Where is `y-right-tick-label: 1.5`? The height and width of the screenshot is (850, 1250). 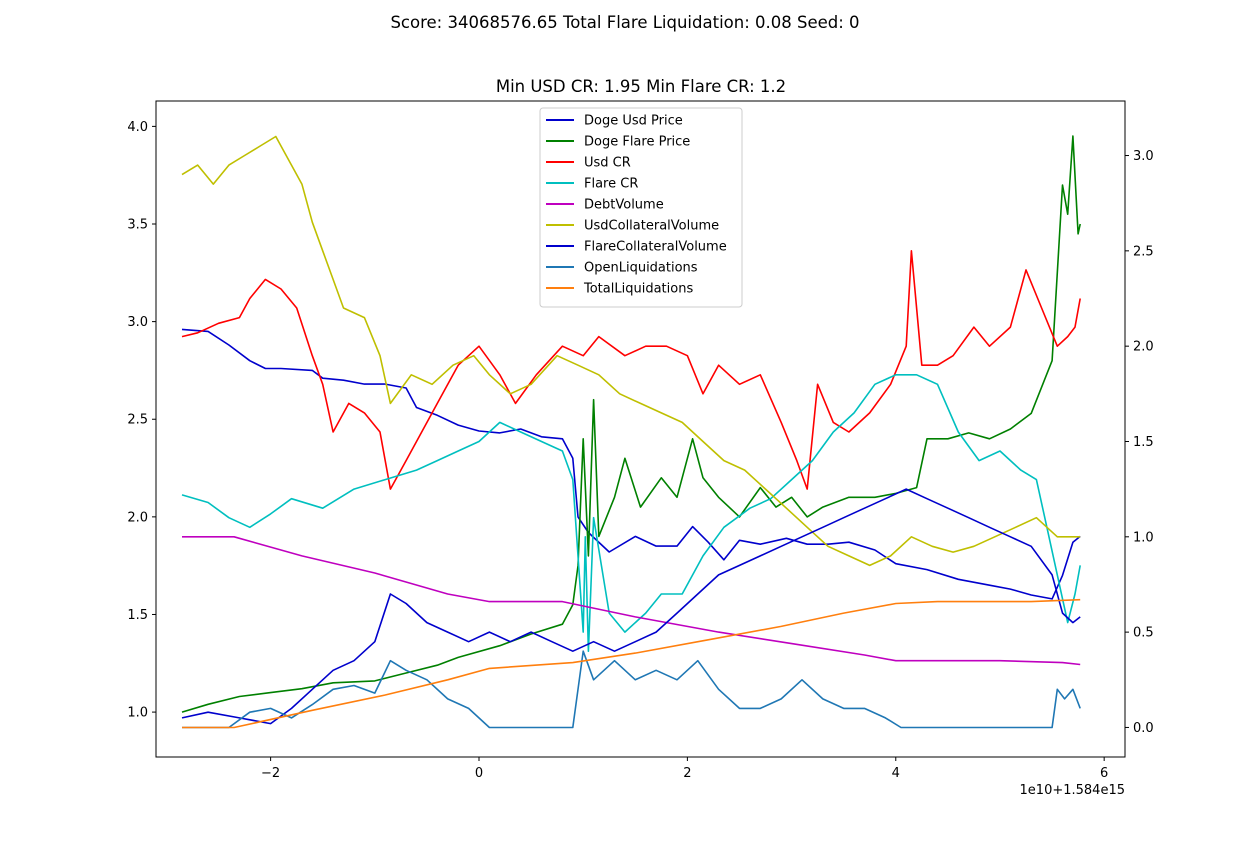
y-right-tick-label: 1.5 is located at coordinates (1143, 442).